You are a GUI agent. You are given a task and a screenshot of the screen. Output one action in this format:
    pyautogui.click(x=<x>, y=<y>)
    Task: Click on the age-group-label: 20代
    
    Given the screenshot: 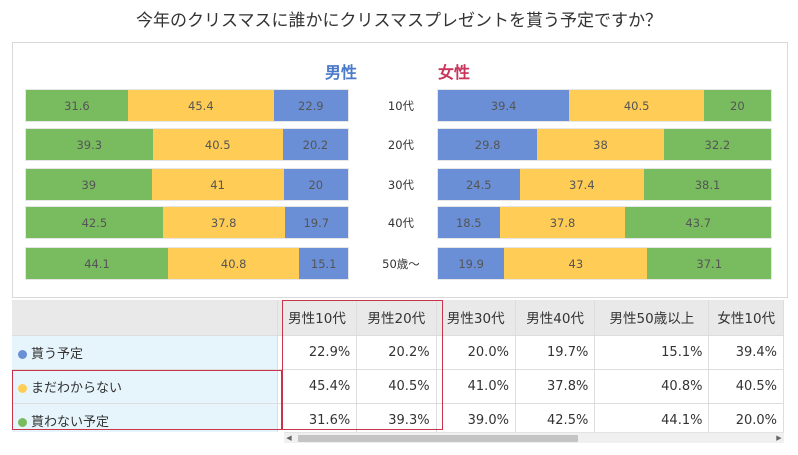 What is the action you would take?
    pyautogui.click(x=401, y=145)
    